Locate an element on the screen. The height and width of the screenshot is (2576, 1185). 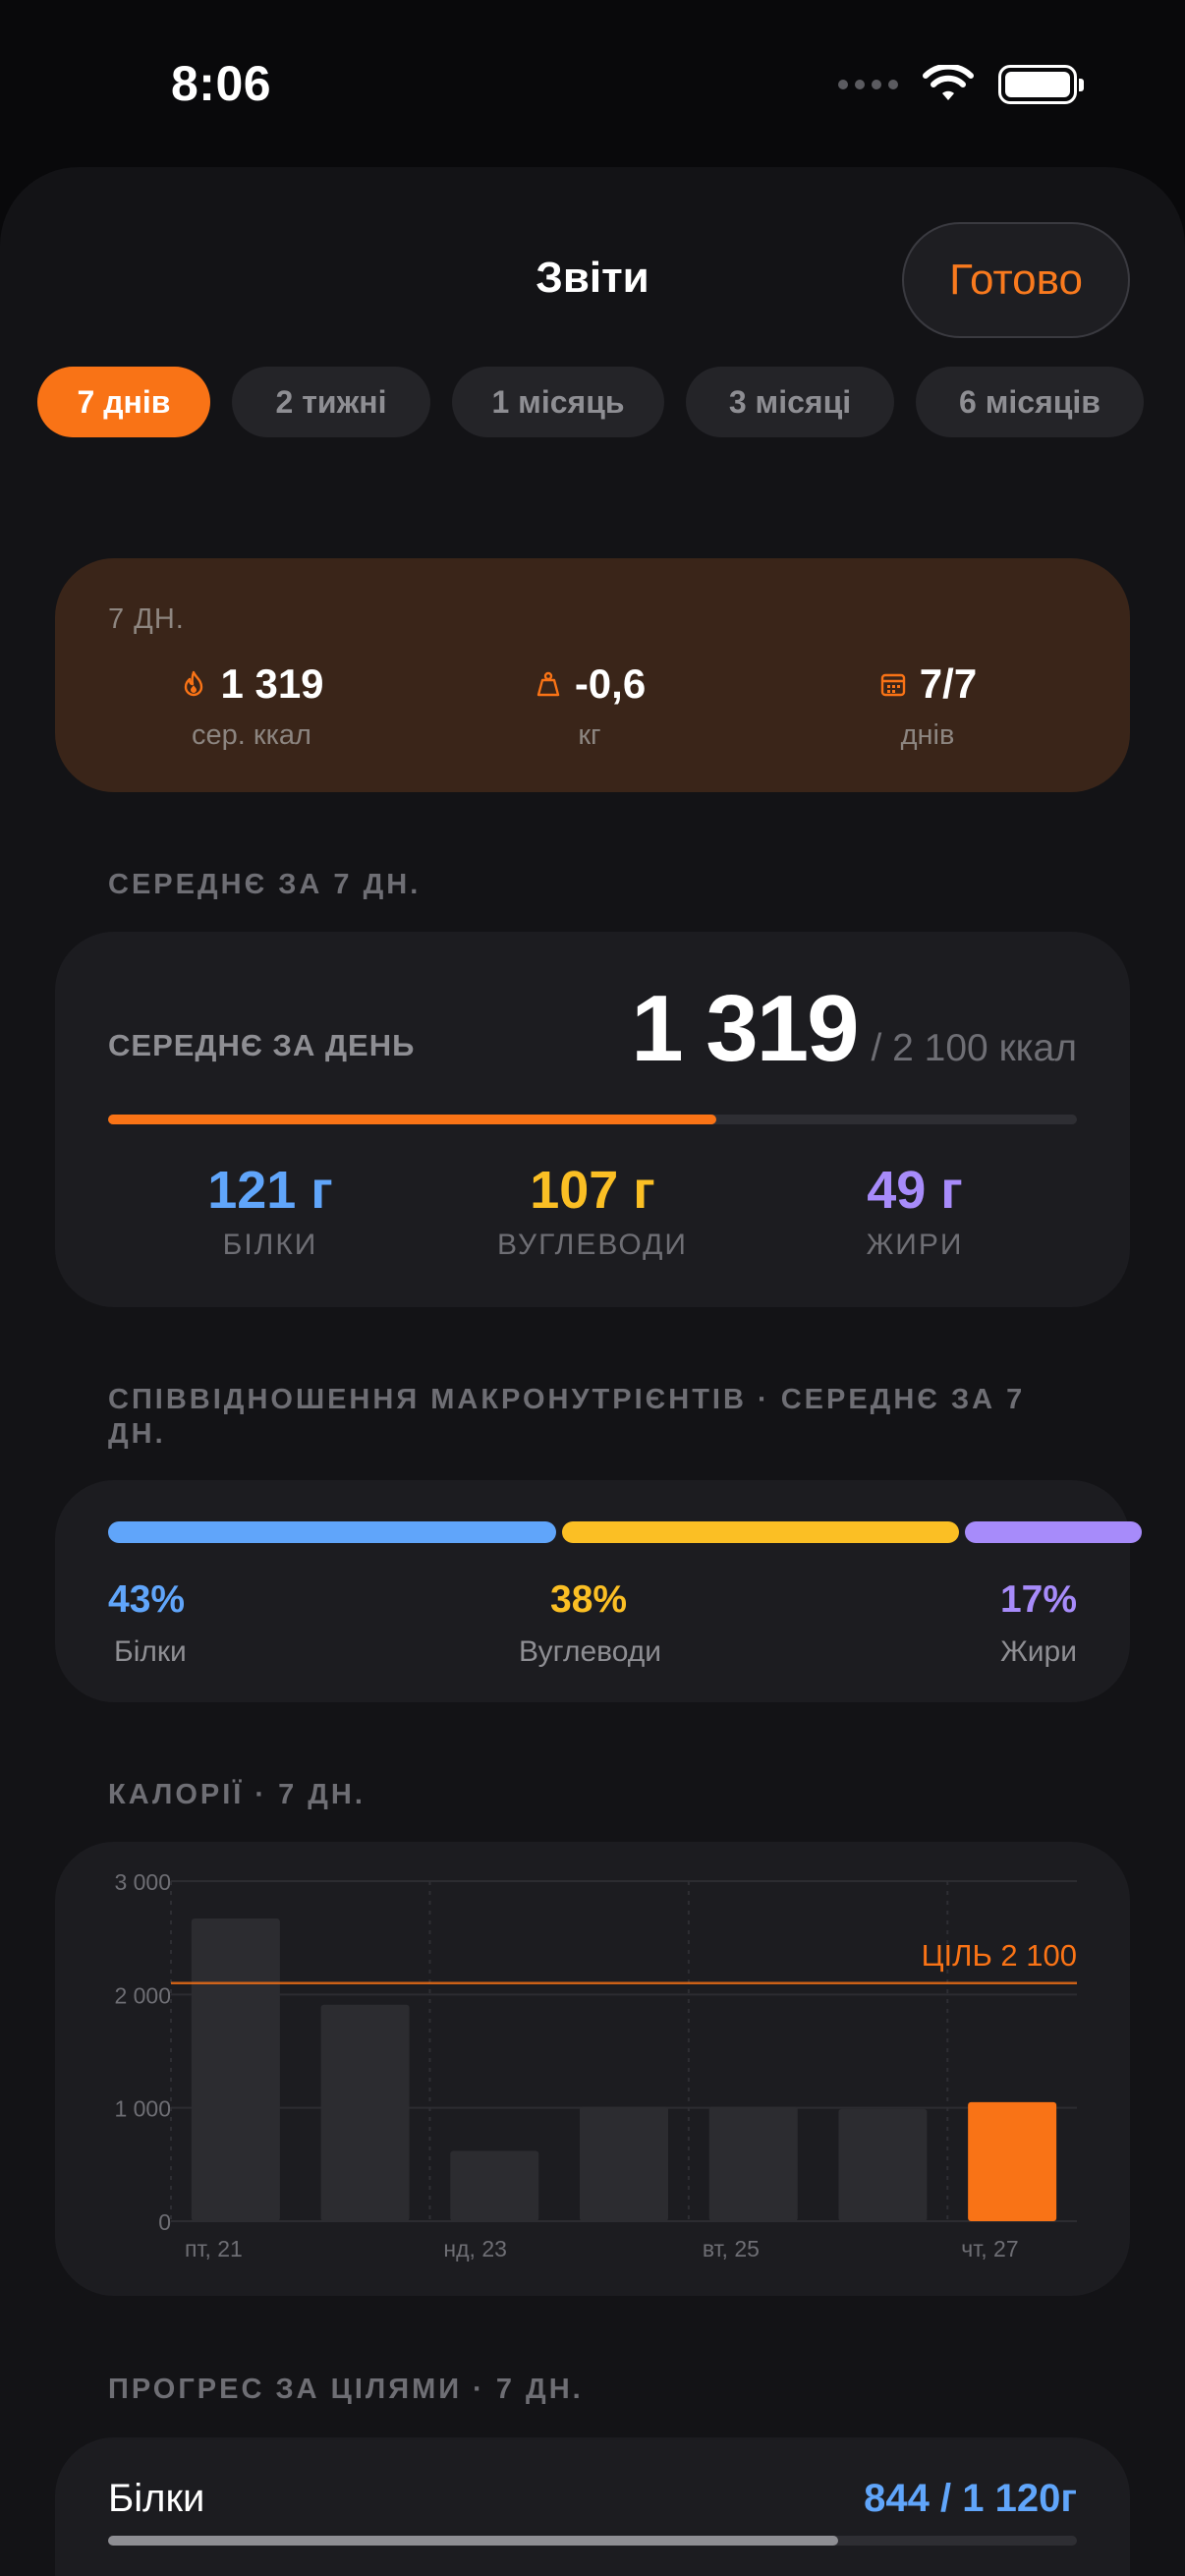
calorie-goal-text: / 2 100 ккал is located at coordinates (974, 1048).